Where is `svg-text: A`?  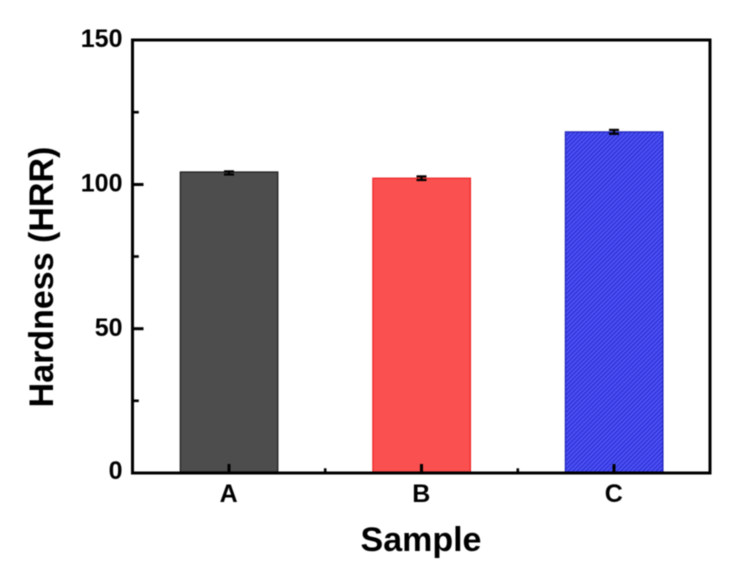 svg-text: A is located at coordinates (229, 494).